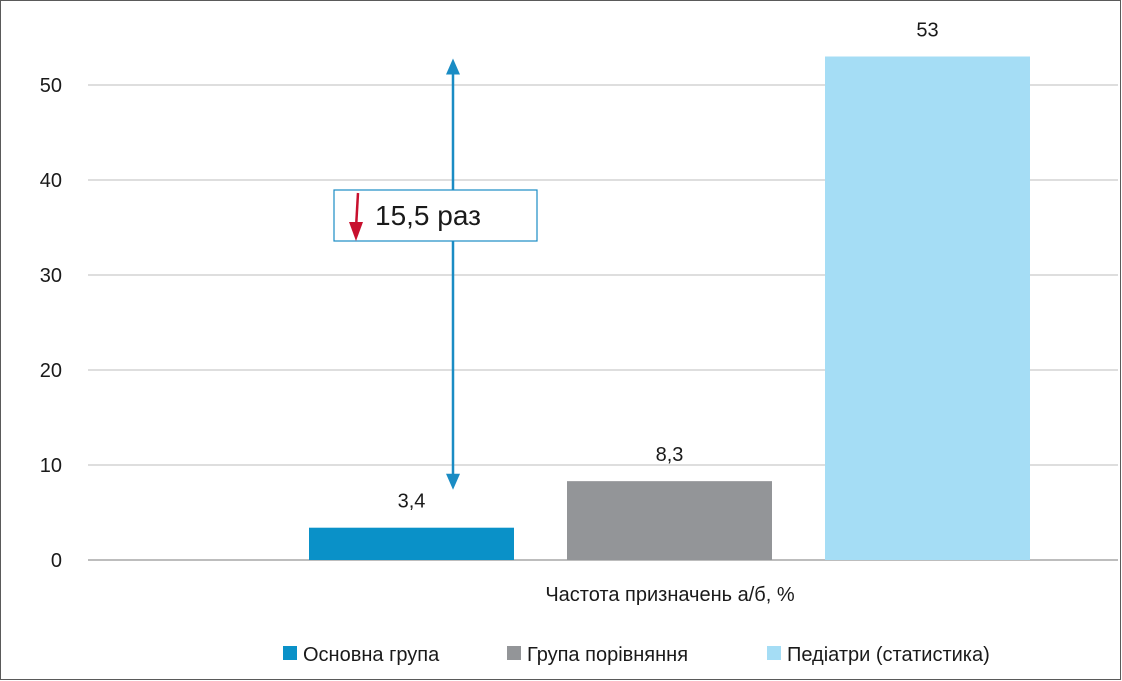  Describe the element at coordinates (453, 66) in the screenshot. I see `arrow-head-up` at that location.